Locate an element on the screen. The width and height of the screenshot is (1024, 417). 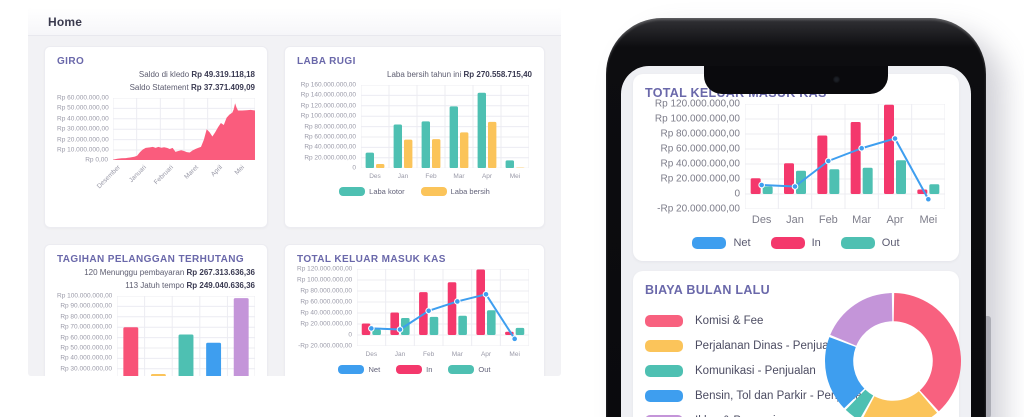
phone-kas-legend: Net In Out is located at coordinates (796, 243).